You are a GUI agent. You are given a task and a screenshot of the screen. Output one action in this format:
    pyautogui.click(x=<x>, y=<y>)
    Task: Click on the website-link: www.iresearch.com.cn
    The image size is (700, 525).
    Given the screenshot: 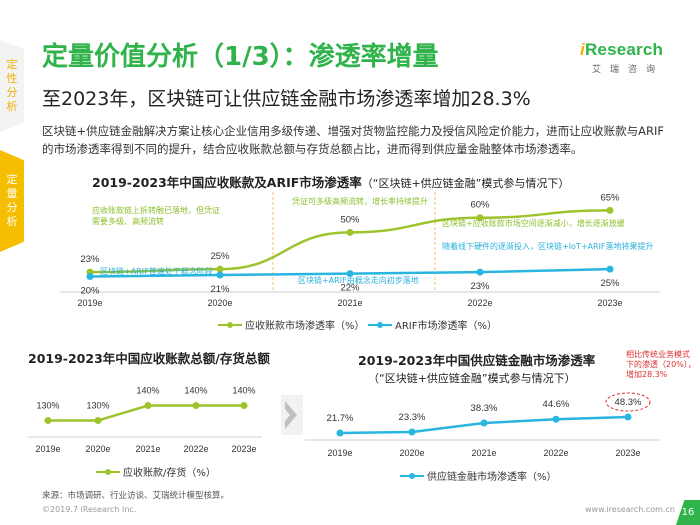 What is the action you would take?
    pyautogui.click(x=630, y=509)
    